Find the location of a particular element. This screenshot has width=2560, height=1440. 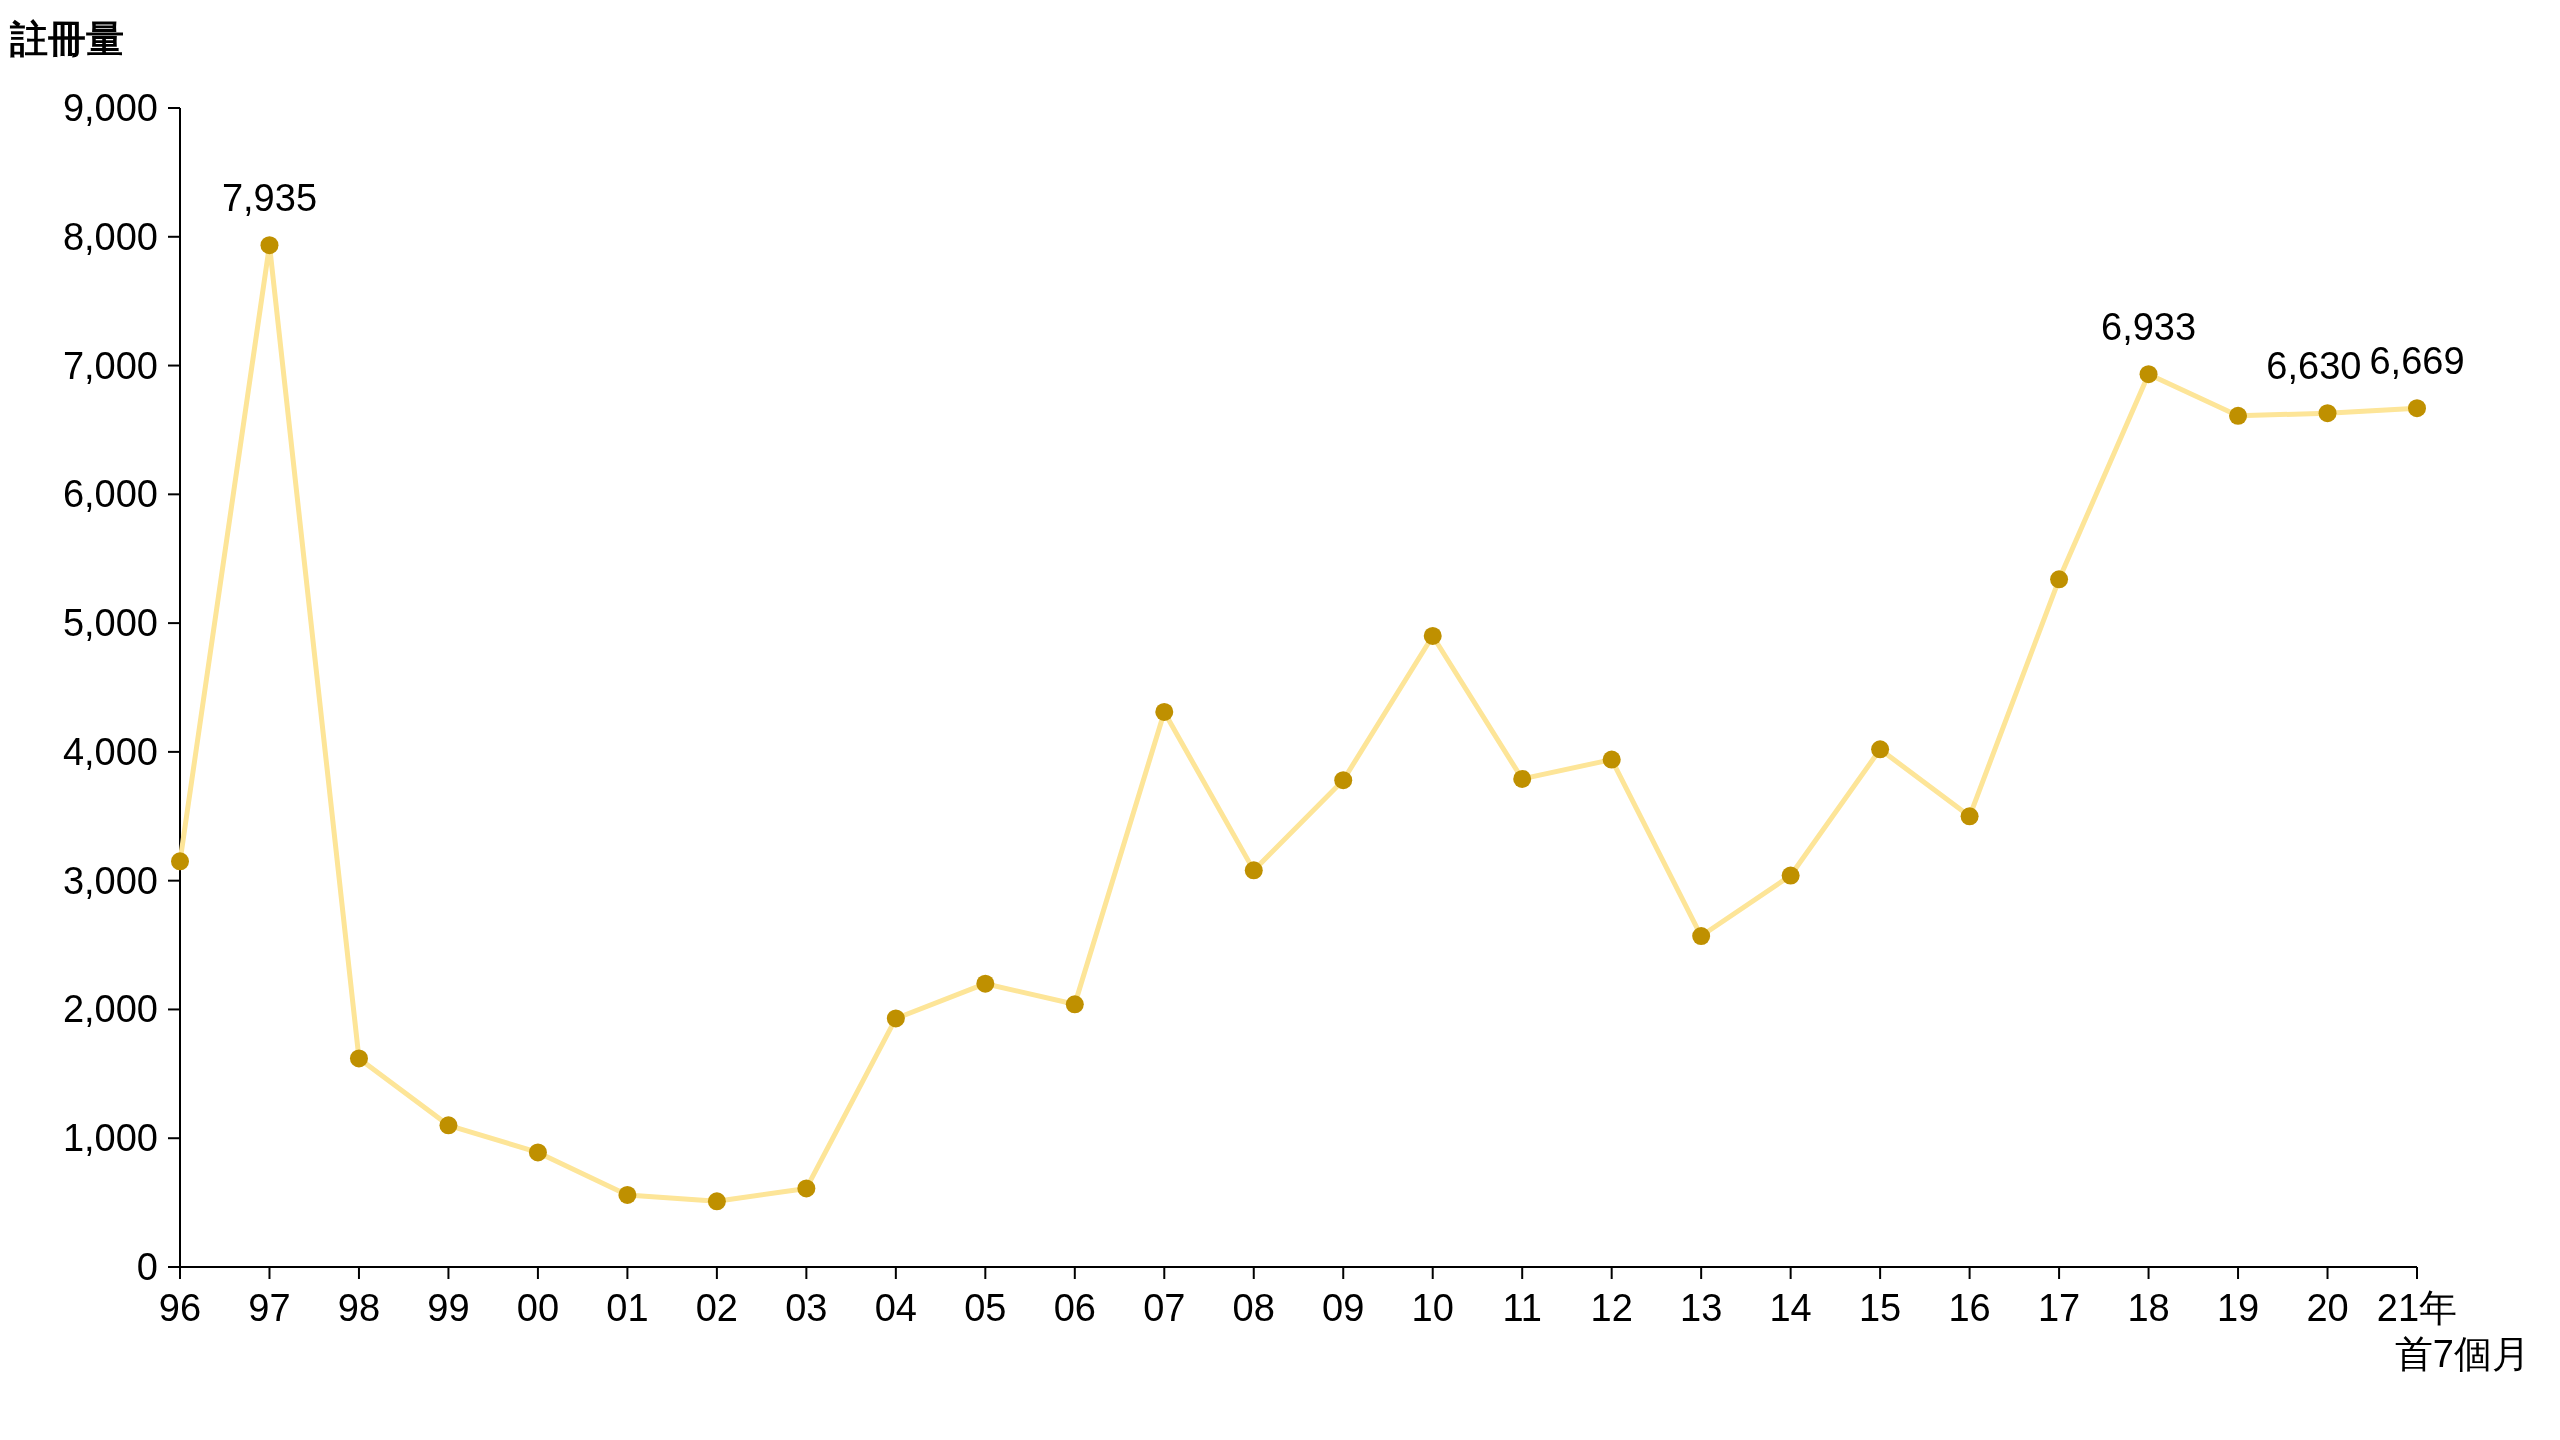

x-tick-label: 01 is located at coordinates (627, 1308).